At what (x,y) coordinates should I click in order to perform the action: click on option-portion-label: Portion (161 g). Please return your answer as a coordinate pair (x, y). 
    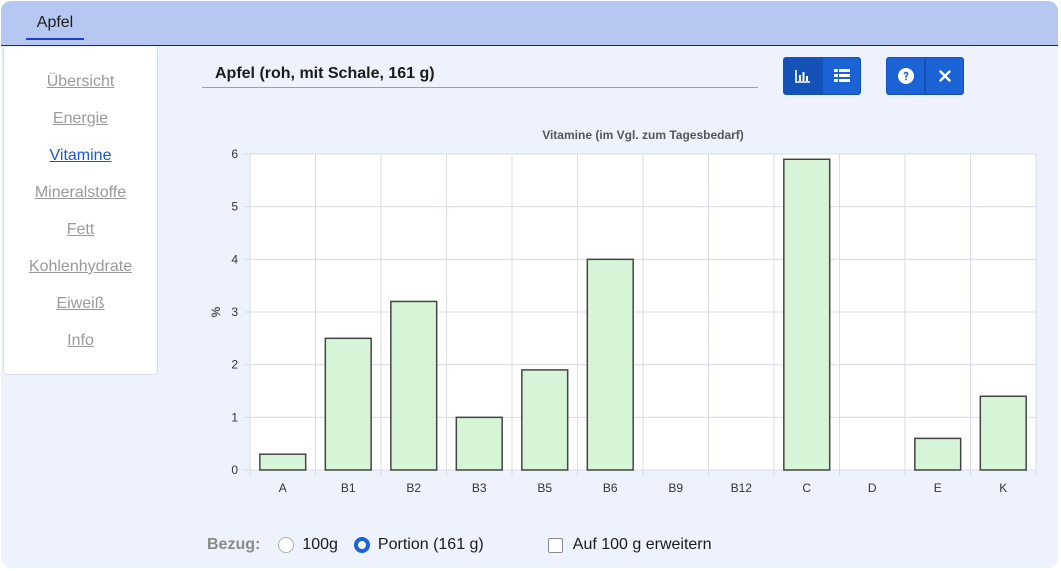
    Looking at the image, I should click on (430, 544).